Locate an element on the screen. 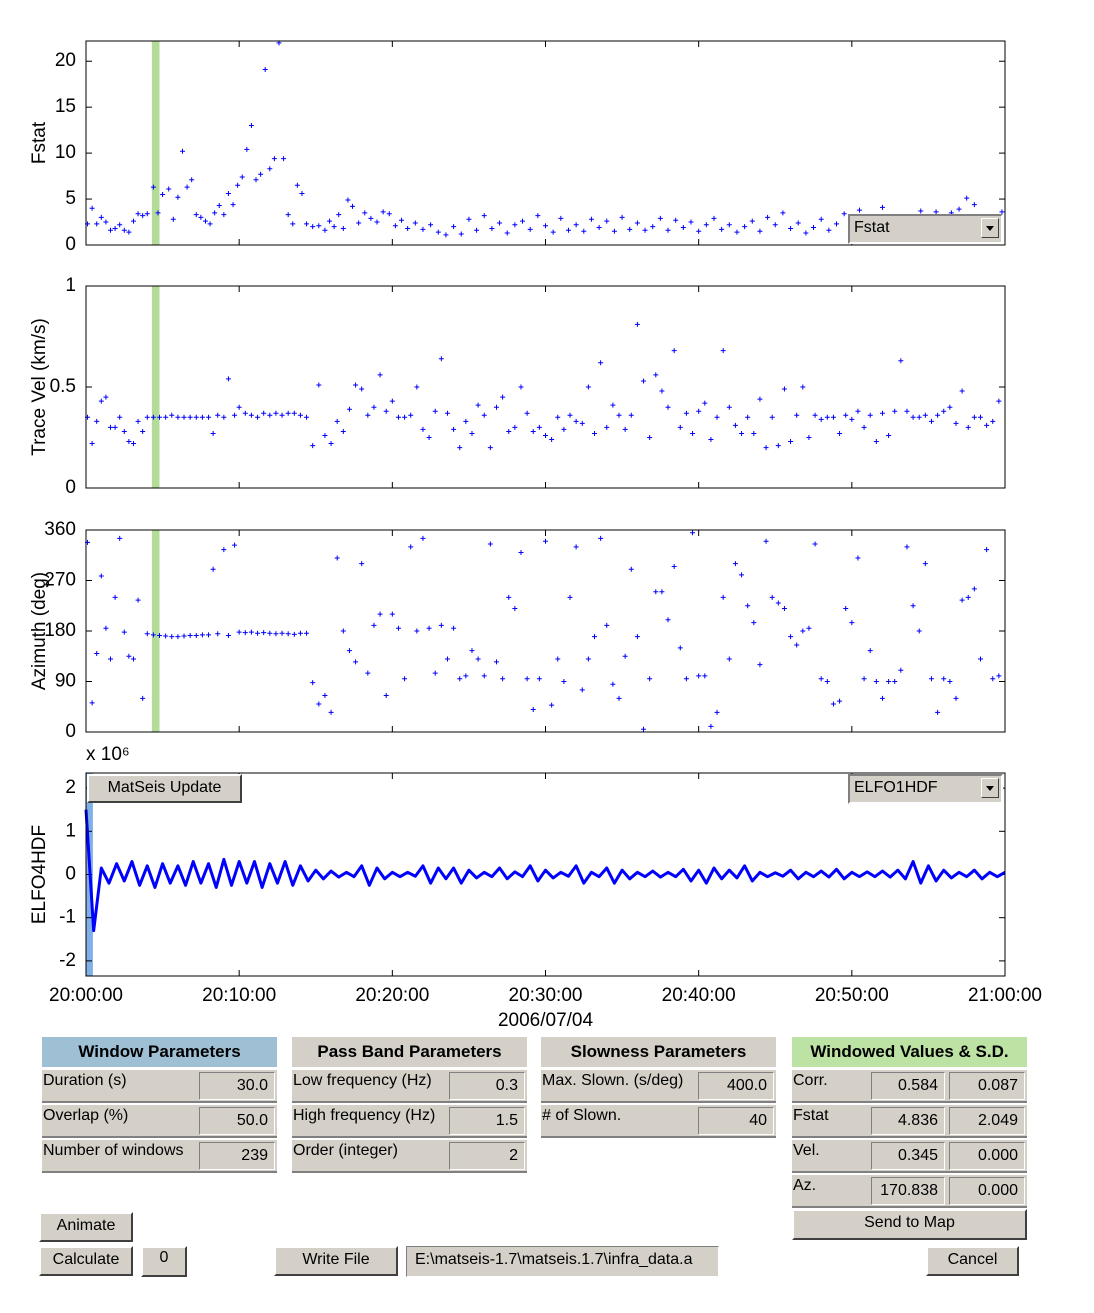 This screenshot has width=1094, height=1313. update-button: MatSeis Update is located at coordinates (164, 788).